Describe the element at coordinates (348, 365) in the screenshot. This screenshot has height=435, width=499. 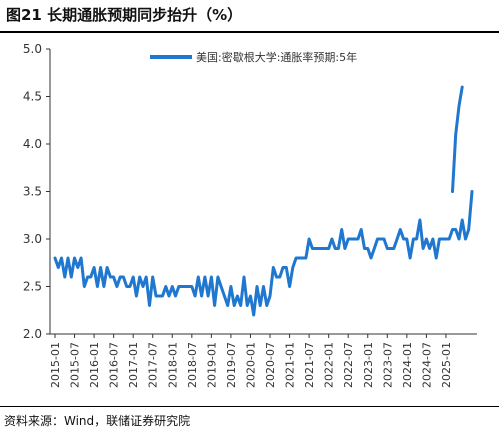
I see `x-tick-label: 2022-07` at that location.